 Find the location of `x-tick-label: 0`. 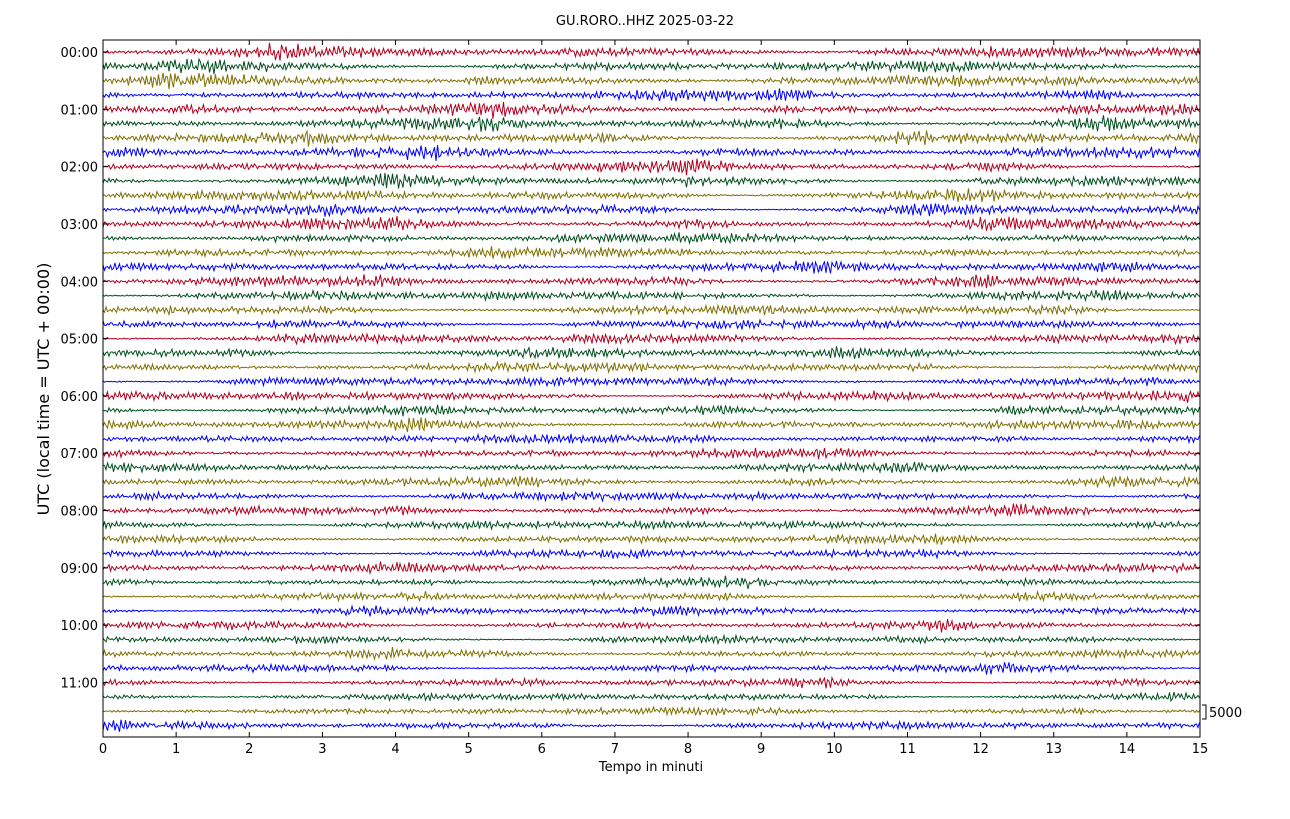

x-tick-label: 0 is located at coordinates (103, 749).